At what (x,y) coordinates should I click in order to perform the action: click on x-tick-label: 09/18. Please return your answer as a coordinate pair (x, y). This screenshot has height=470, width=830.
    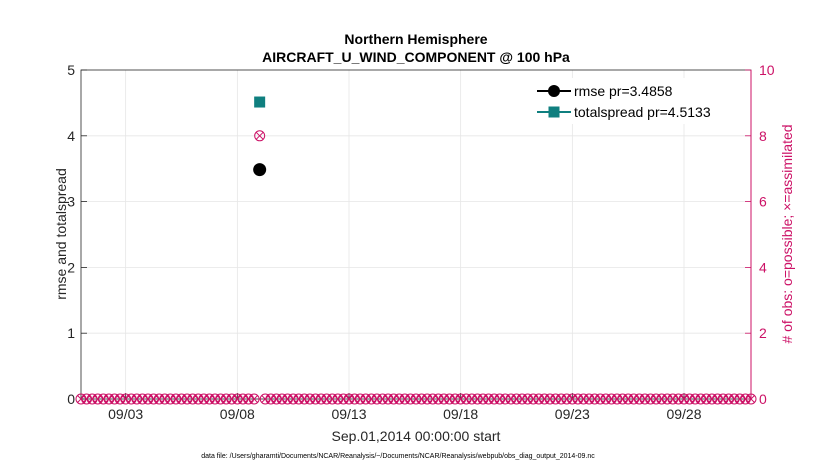
    Looking at the image, I should click on (460, 414).